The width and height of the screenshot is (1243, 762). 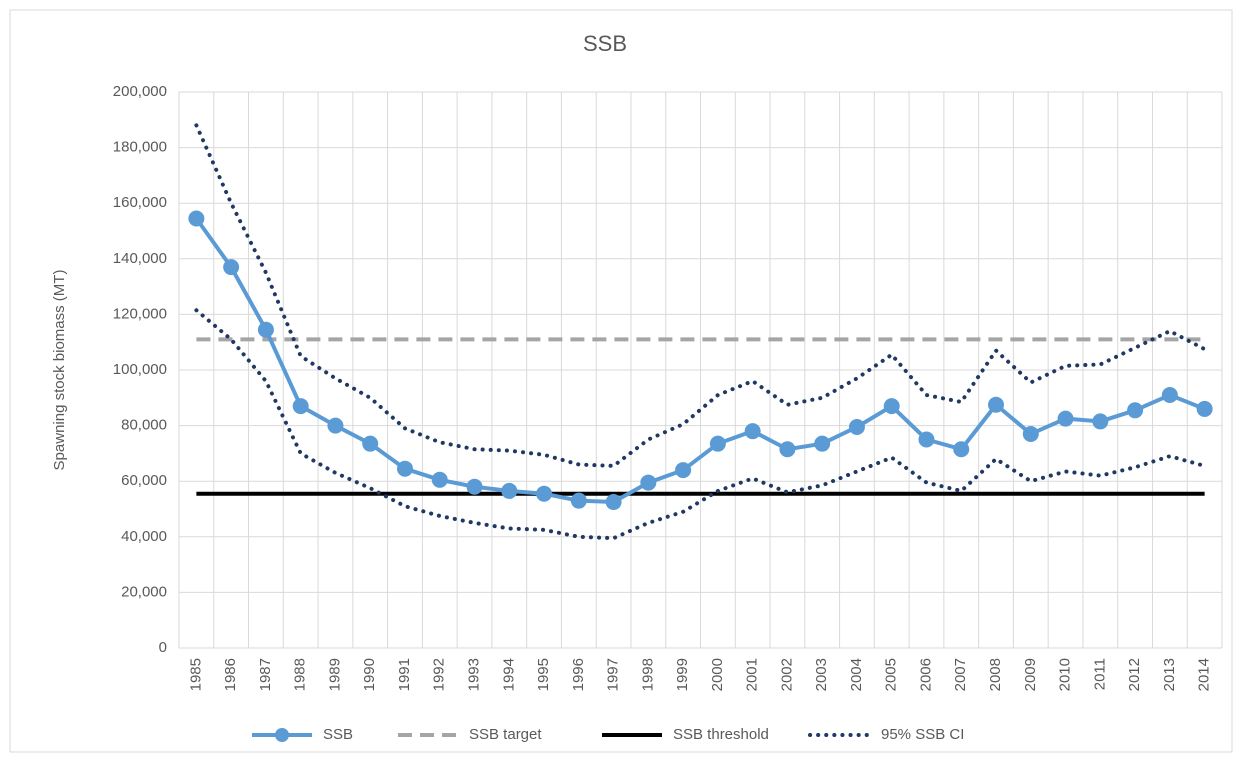 What do you see at coordinates (682, 674) in the screenshot?
I see `x-tick-label: 1999` at bounding box center [682, 674].